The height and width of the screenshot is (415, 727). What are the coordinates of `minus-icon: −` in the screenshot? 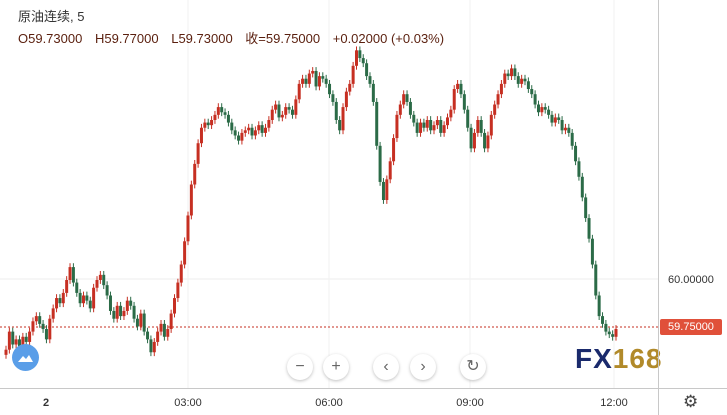 It's located at (300, 366).